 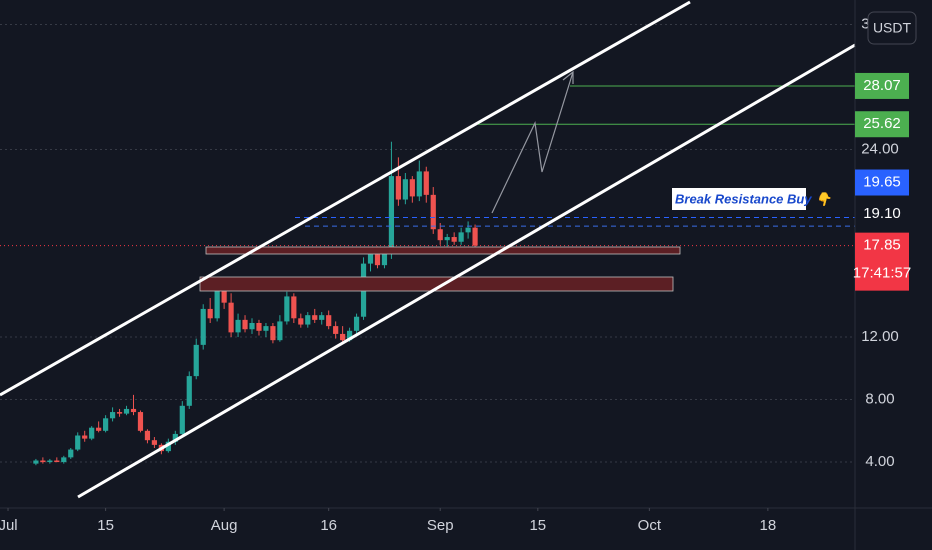 What do you see at coordinates (879, 461) in the screenshot?
I see `y-tick-label: 4.00` at bounding box center [879, 461].